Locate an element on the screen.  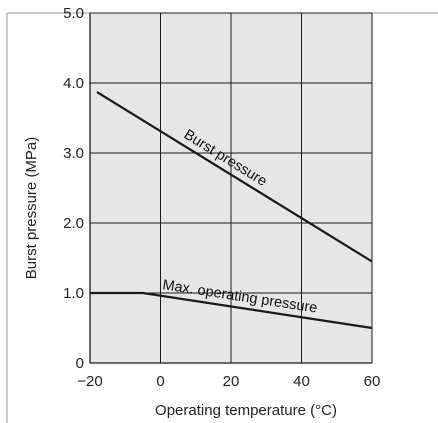
y-tick-label: 5.0 is located at coordinates (73, 13).